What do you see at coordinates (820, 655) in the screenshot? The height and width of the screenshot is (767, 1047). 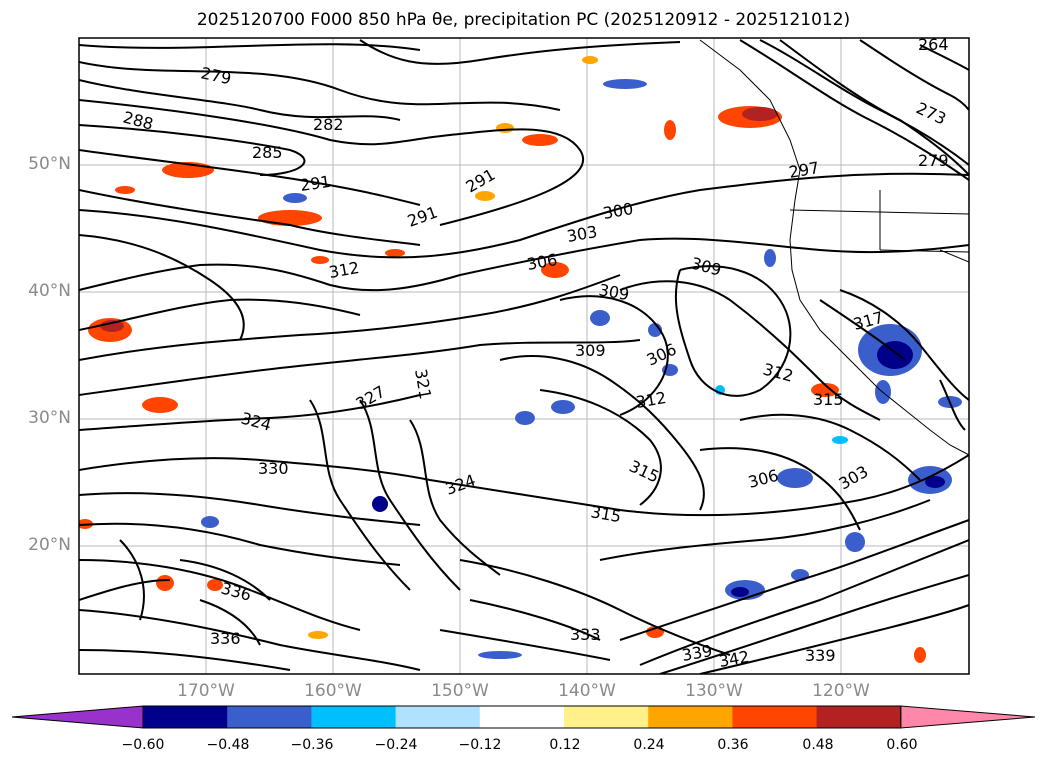 I see `contour-label: 339` at bounding box center [820, 655].